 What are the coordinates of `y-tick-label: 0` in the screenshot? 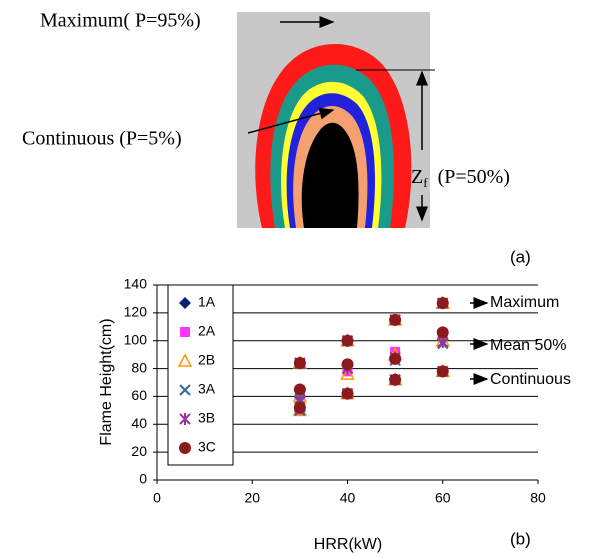 It's located at (143, 479).